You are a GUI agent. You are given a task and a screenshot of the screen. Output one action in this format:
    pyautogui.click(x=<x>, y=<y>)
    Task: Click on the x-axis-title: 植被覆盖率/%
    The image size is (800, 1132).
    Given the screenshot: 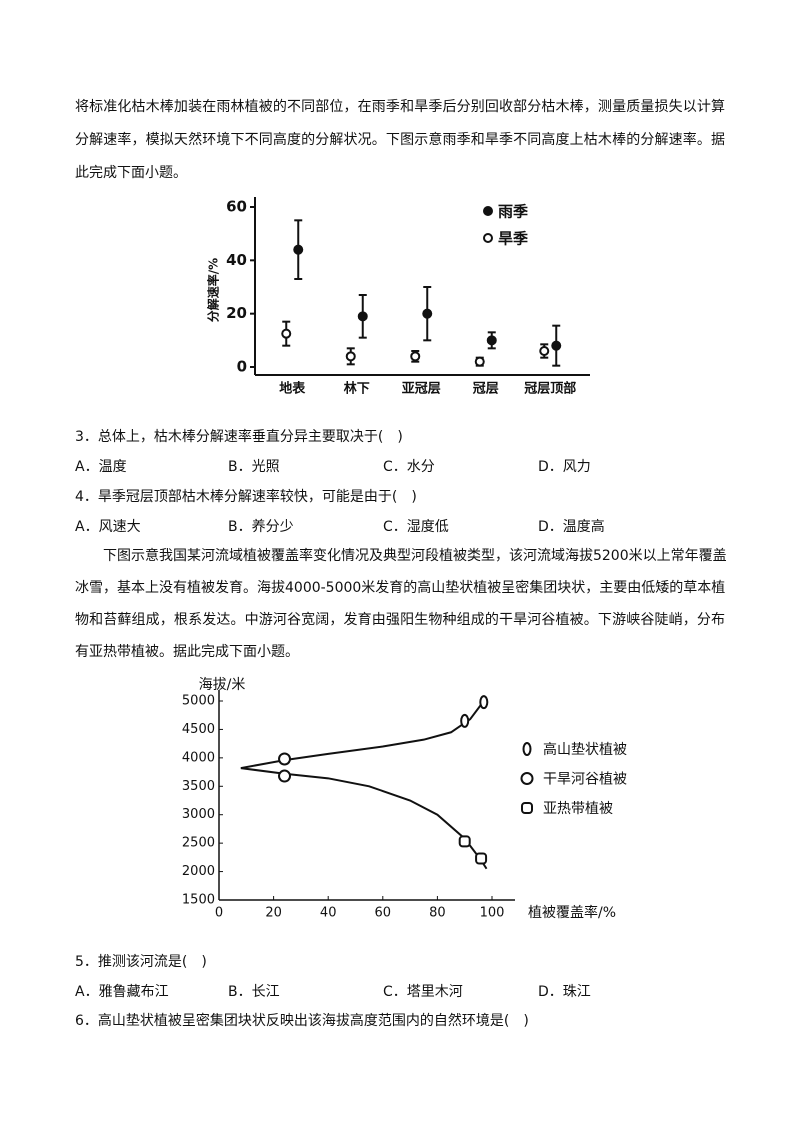 What is the action you would take?
    pyautogui.click(x=572, y=912)
    